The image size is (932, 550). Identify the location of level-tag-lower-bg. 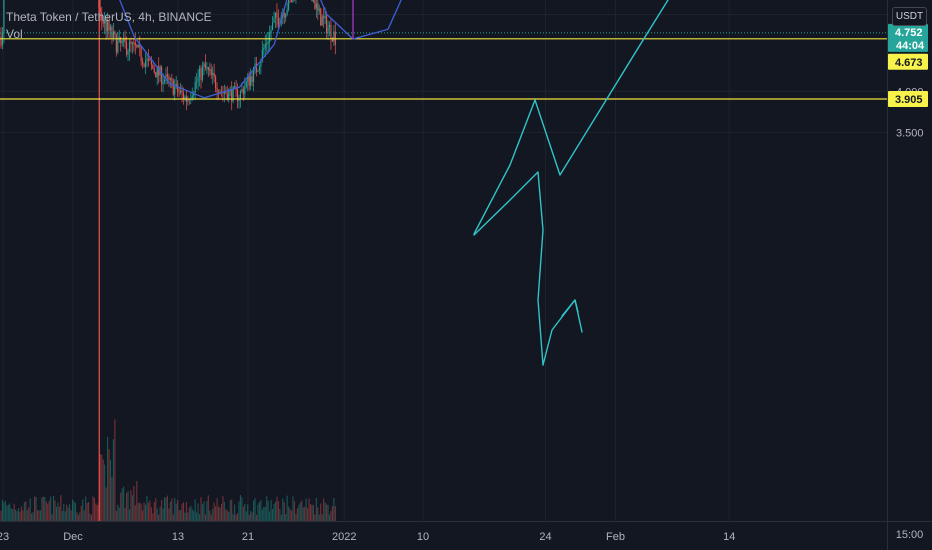
(908, 98).